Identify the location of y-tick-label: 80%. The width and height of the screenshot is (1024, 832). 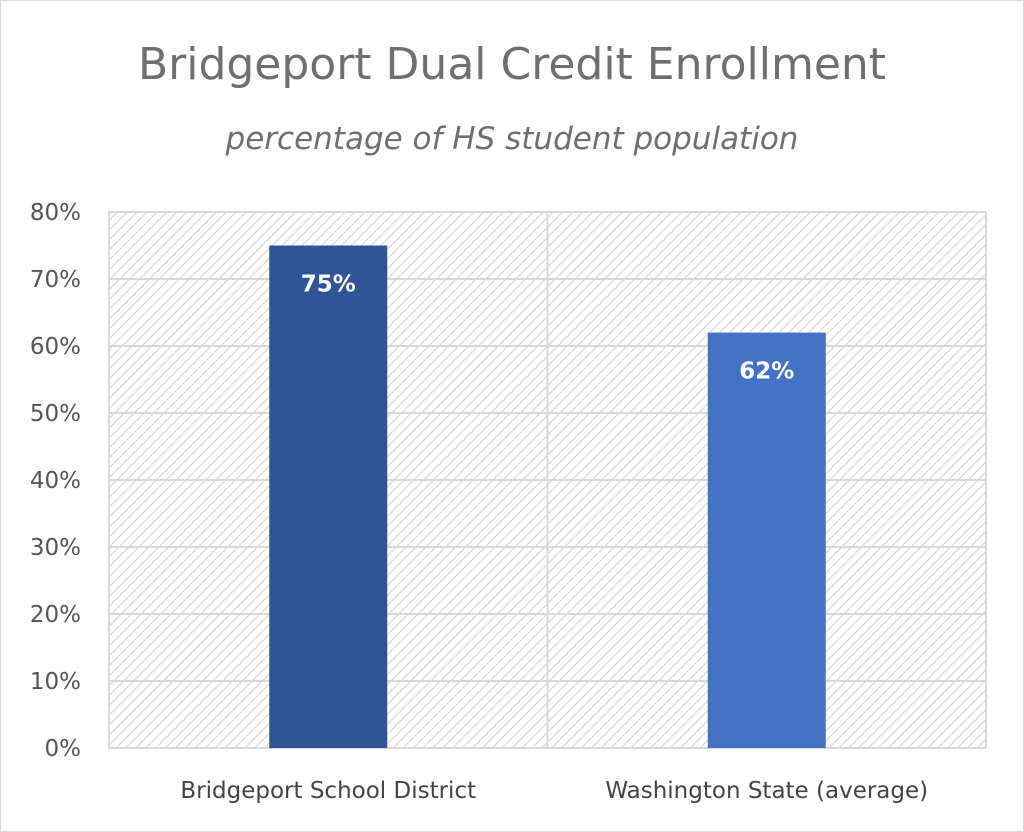
(55, 213).